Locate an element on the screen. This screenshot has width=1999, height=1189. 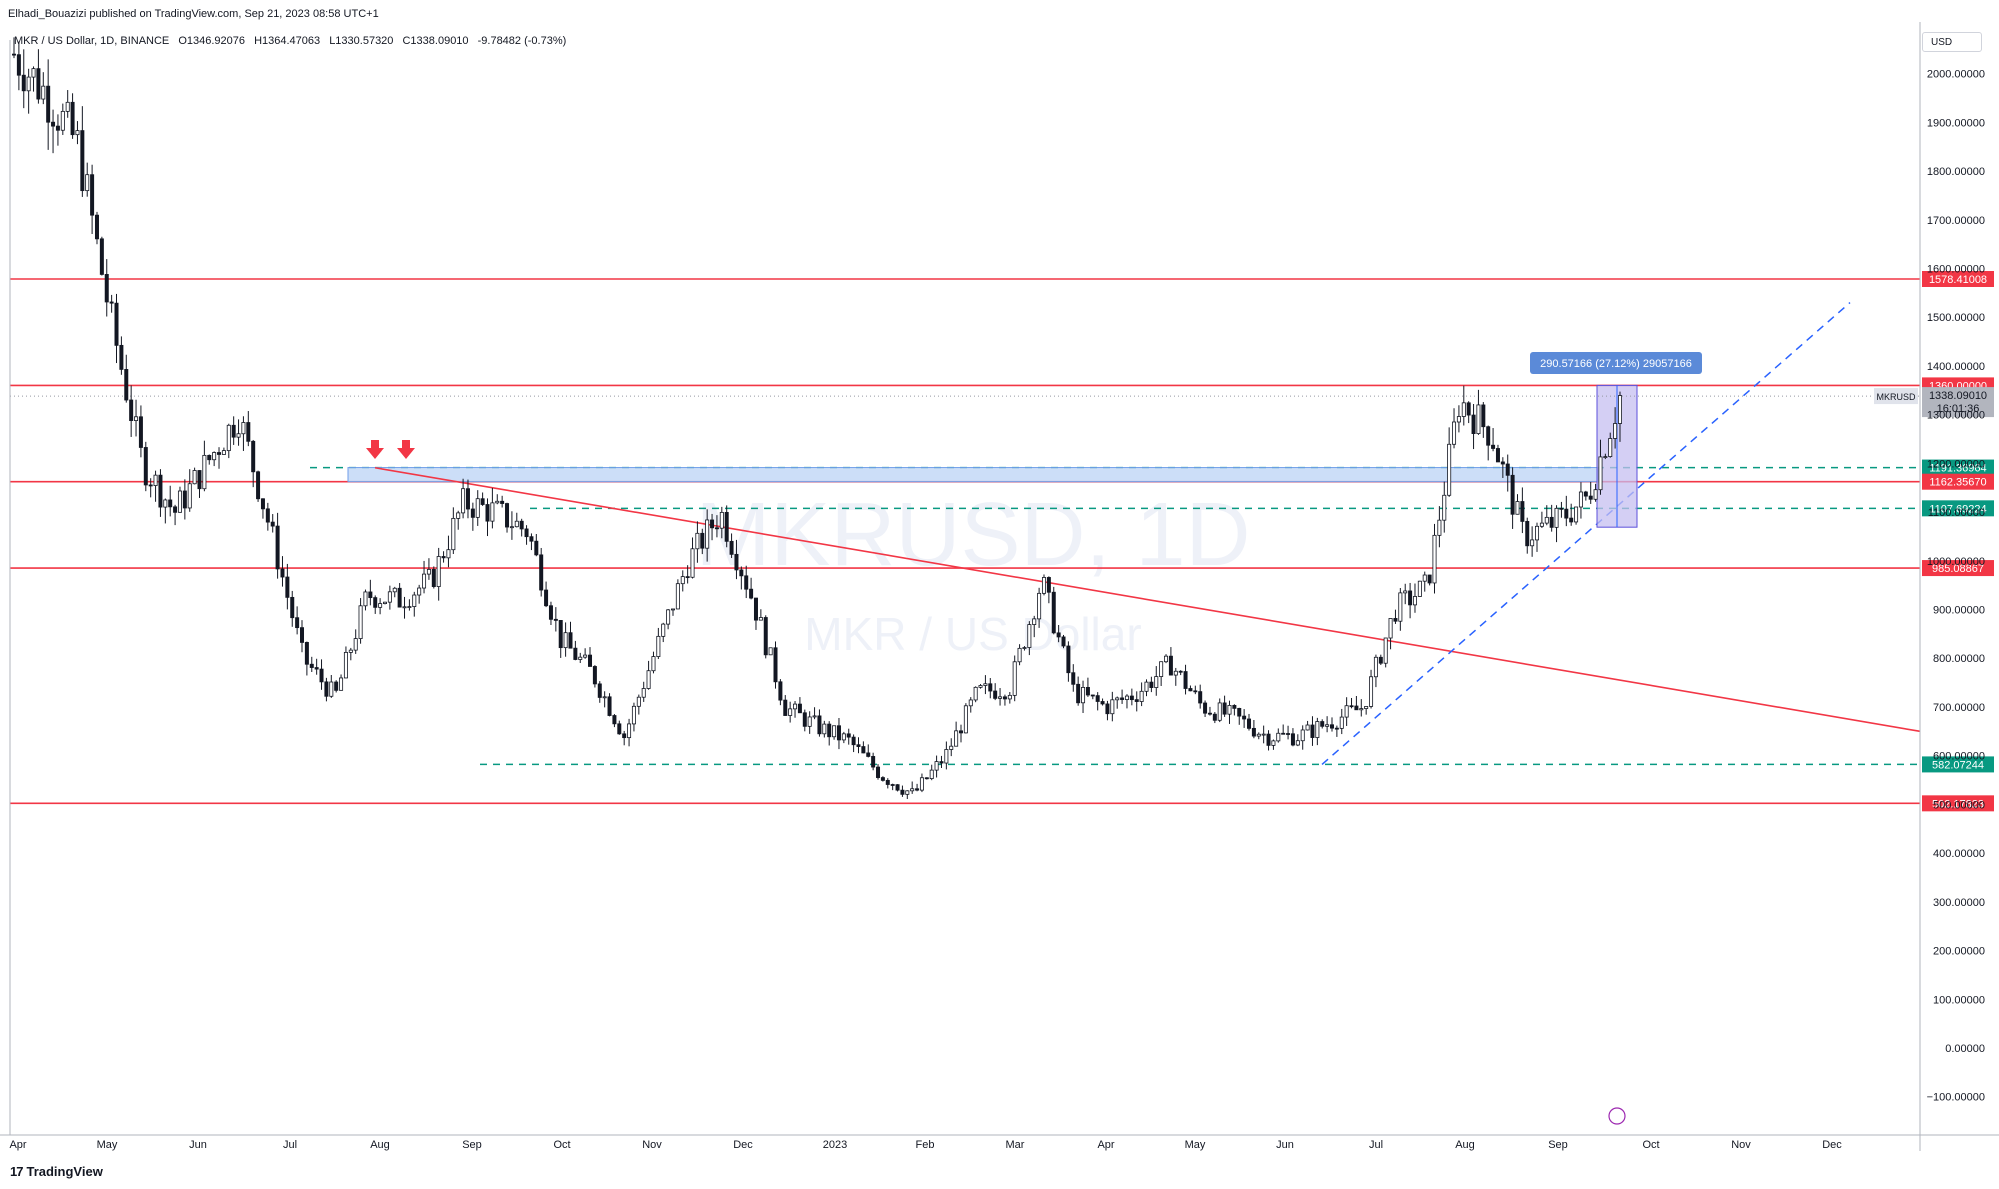
level-price-tag is located at coordinates (1958, 568).